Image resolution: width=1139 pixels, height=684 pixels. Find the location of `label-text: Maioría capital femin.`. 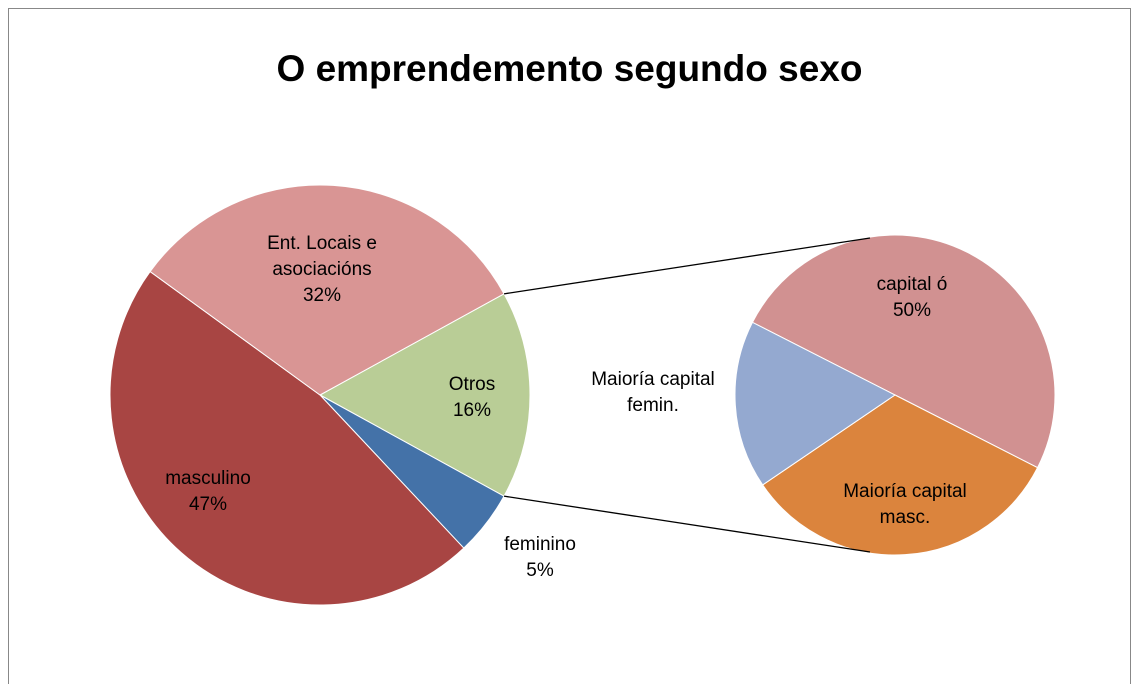

label-text: Maioría capital femin. is located at coordinates (653, 392).